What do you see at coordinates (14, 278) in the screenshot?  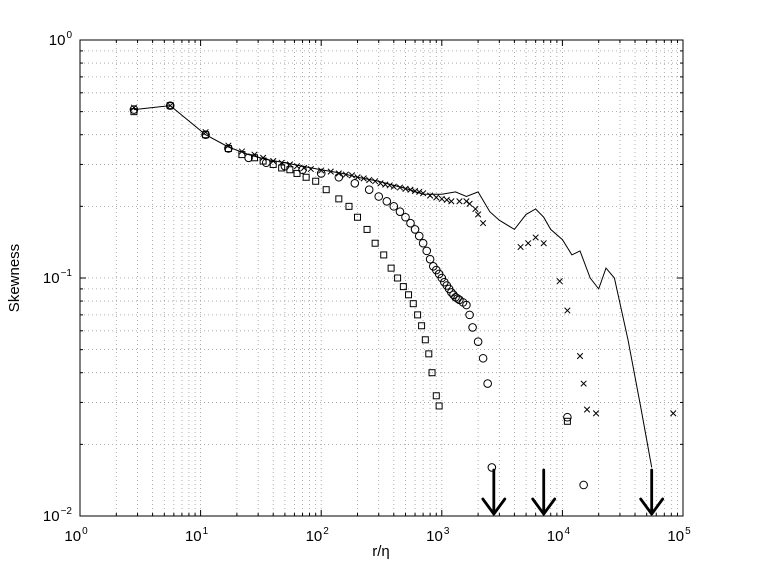 I see `y-axis-label: Skewness` at bounding box center [14, 278].